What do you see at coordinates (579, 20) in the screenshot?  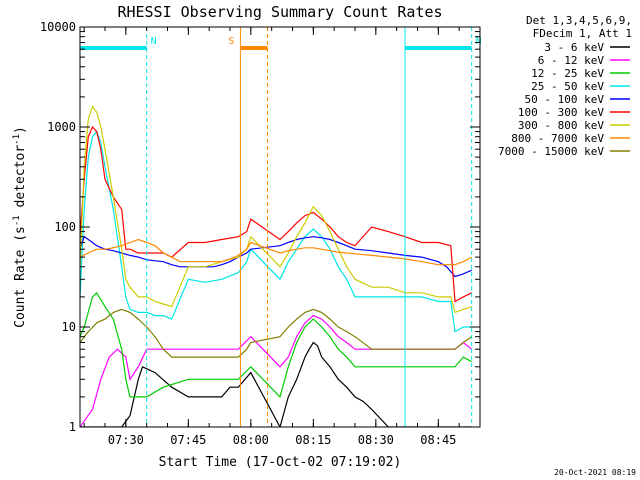 I see `legend-header-1: Det 1,3,4,5,6,9,` at bounding box center [579, 20].